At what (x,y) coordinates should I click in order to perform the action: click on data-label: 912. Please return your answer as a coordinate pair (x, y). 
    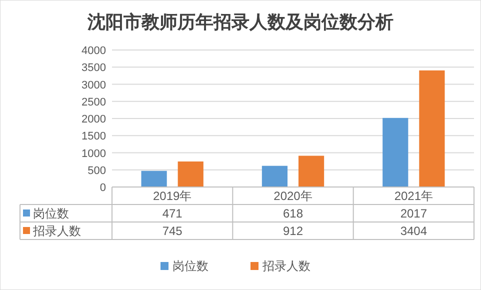
    Looking at the image, I should click on (293, 231).